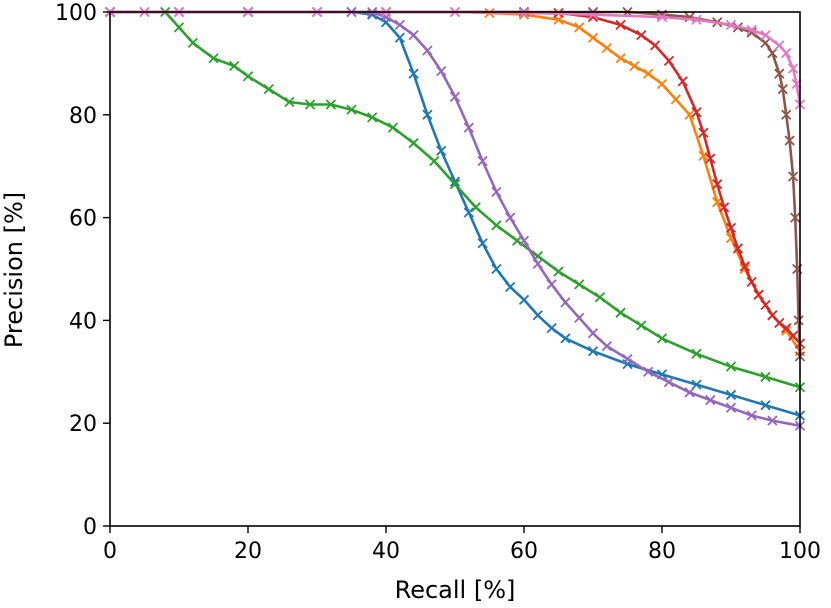 This screenshot has width=831, height=608. What do you see at coordinates (14, 270) in the screenshot?
I see `y-axis-label: Precision [%]` at bounding box center [14, 270].